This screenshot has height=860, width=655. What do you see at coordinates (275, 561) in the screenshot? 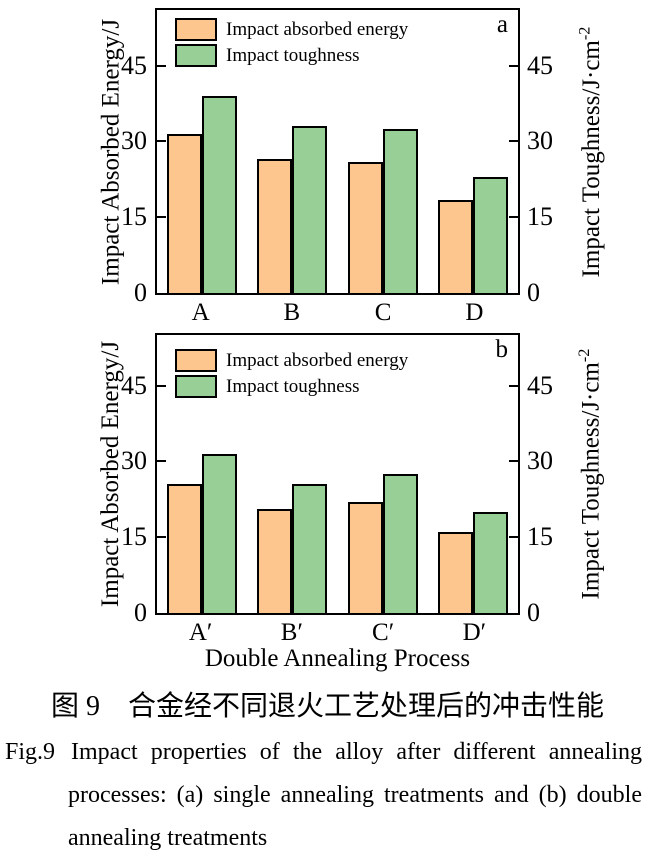
I see `bar-absorbed-B′` at bounding box center [275, 561].